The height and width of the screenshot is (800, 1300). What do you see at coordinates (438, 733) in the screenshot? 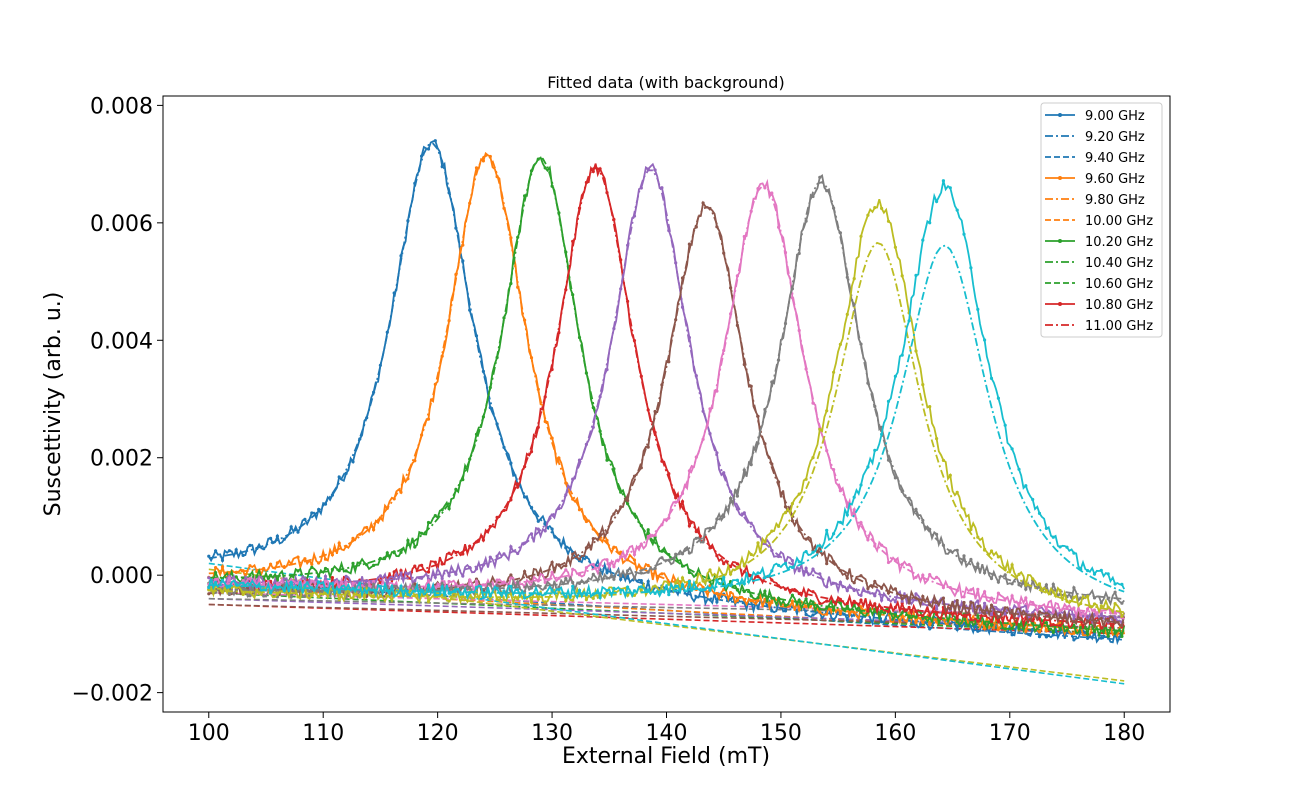
I see `x-tick-label: 120` at bounding box center [438, 733].